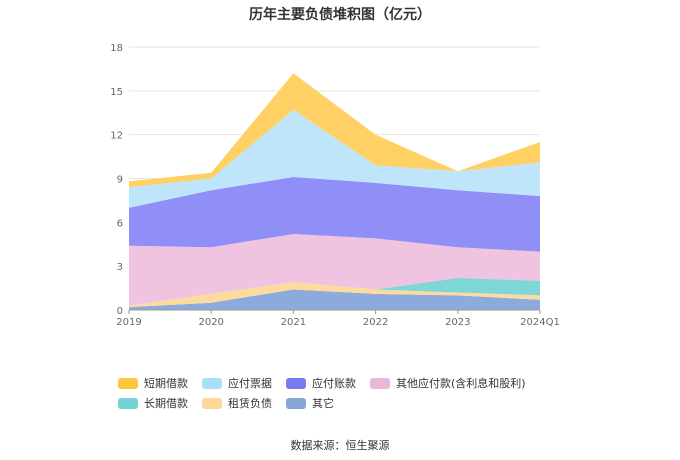 The image size is (680, 460). I want to click on x-tick-label: 2022, so click(375, 322).